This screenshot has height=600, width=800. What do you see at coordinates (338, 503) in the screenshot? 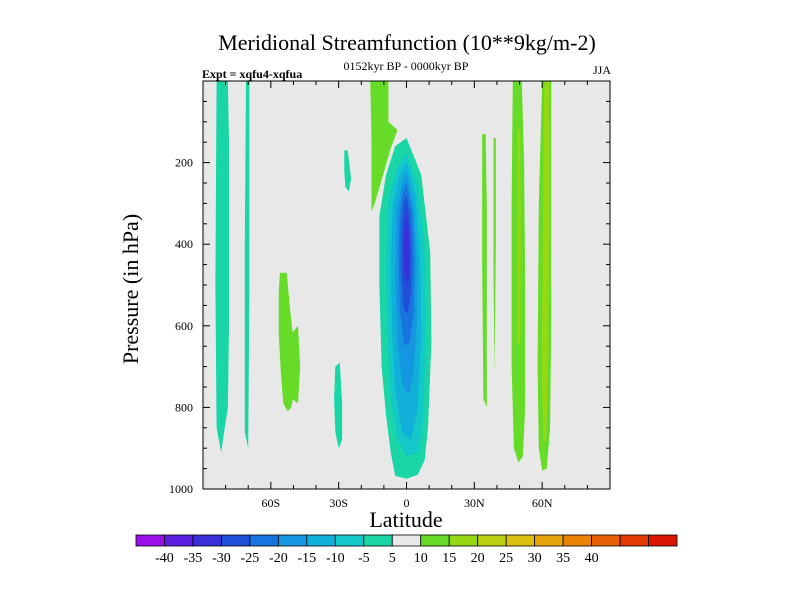
I see `x-tick-label: 30S` at bounding box center [338, 503].